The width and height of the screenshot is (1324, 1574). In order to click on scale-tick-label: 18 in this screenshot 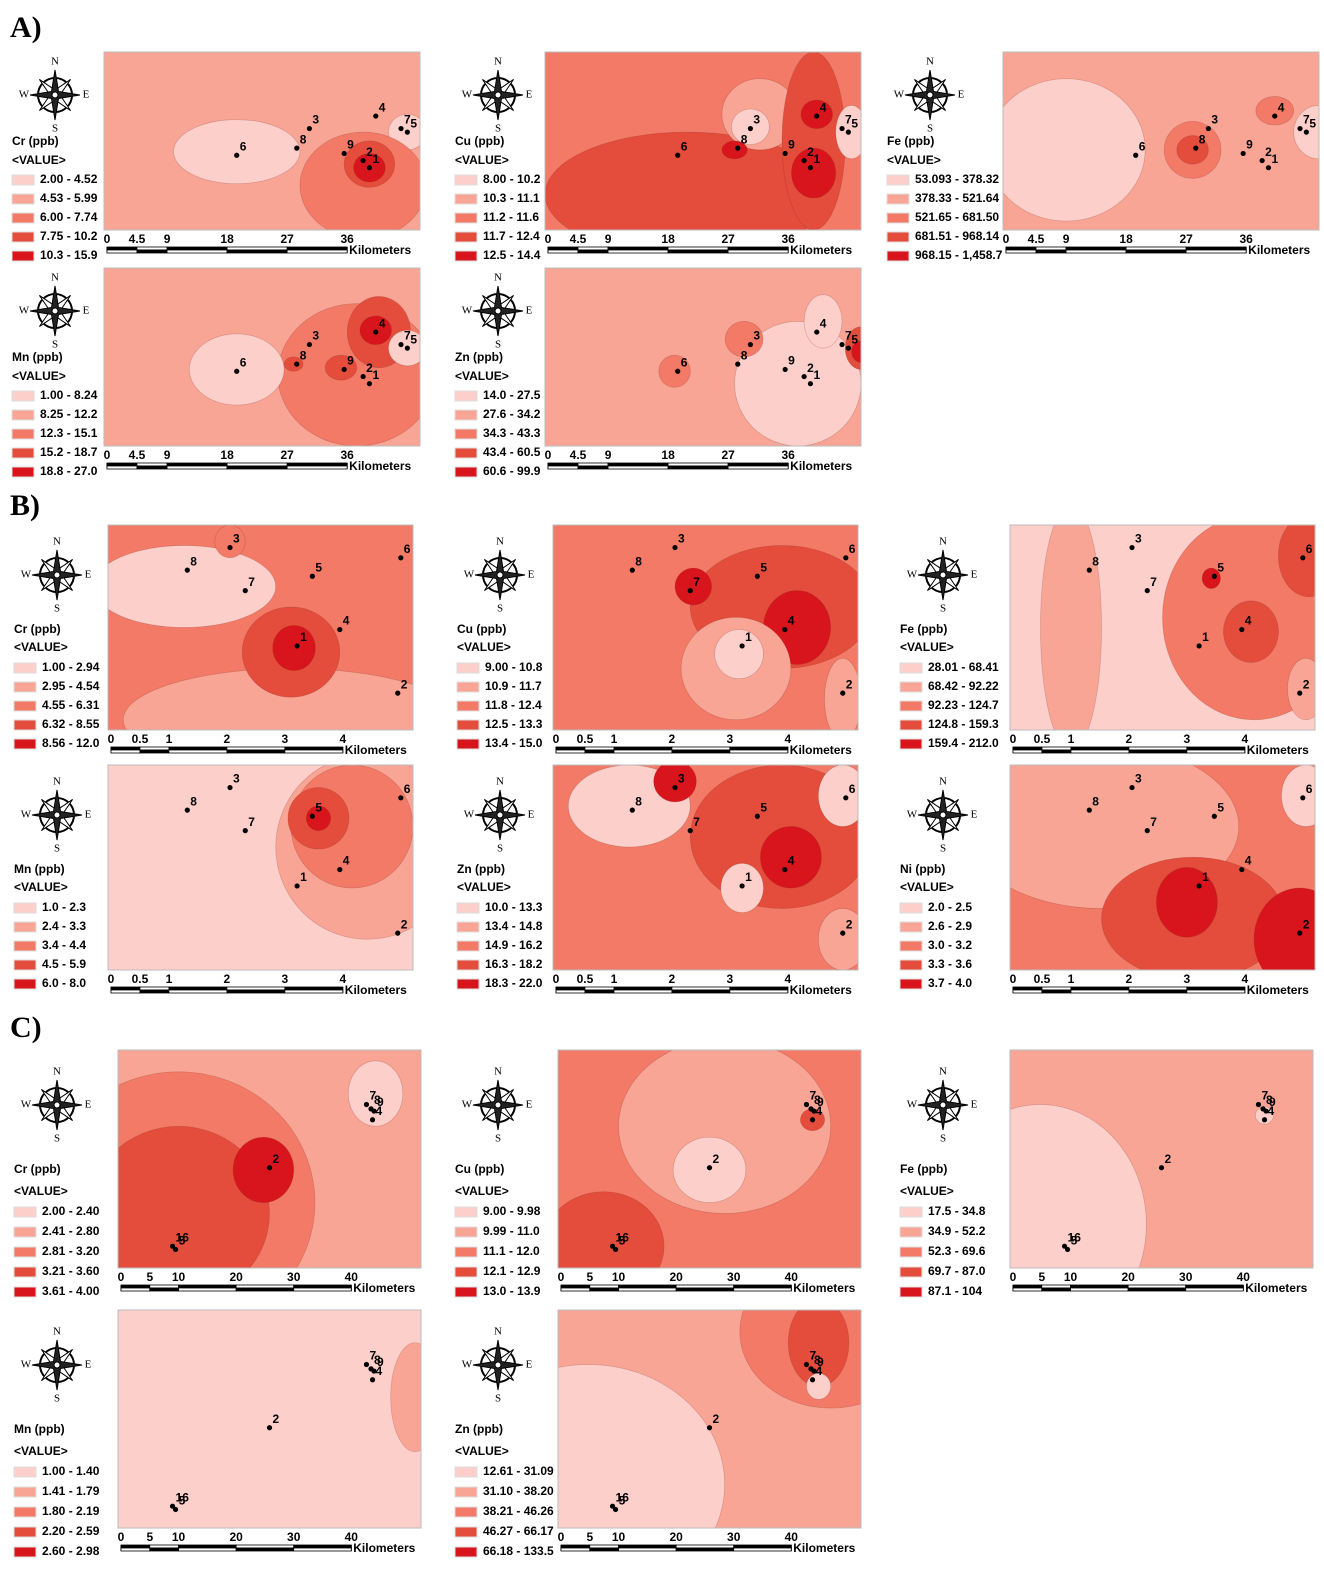, I will do `click(1126, 239)`.